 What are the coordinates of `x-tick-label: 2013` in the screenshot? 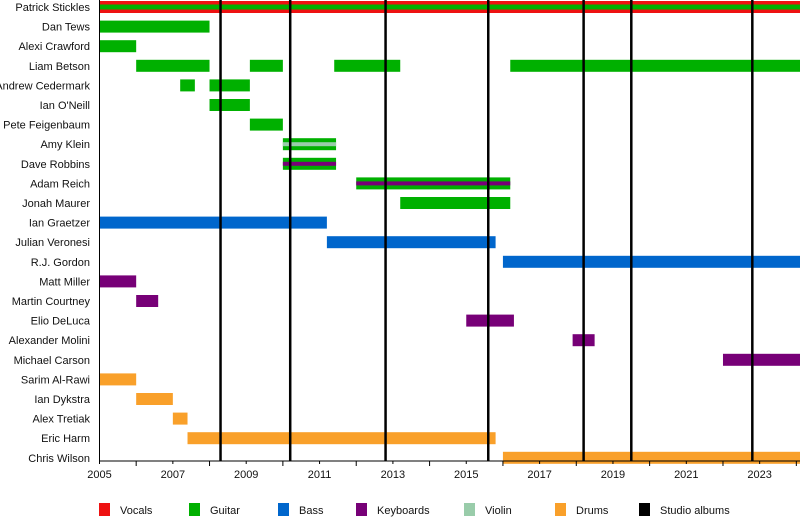 It's located at (393, 475).